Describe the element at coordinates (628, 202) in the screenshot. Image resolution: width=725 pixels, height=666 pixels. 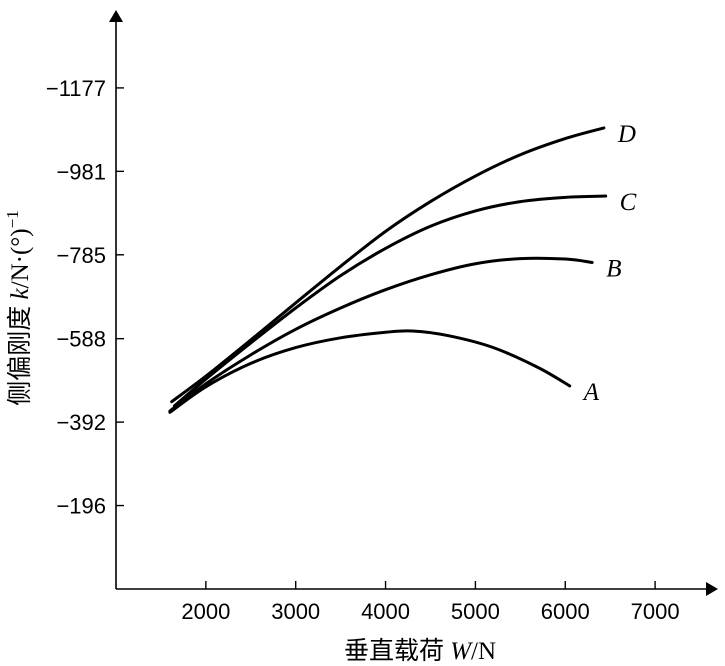
I see `series-label-c: C` at that location.